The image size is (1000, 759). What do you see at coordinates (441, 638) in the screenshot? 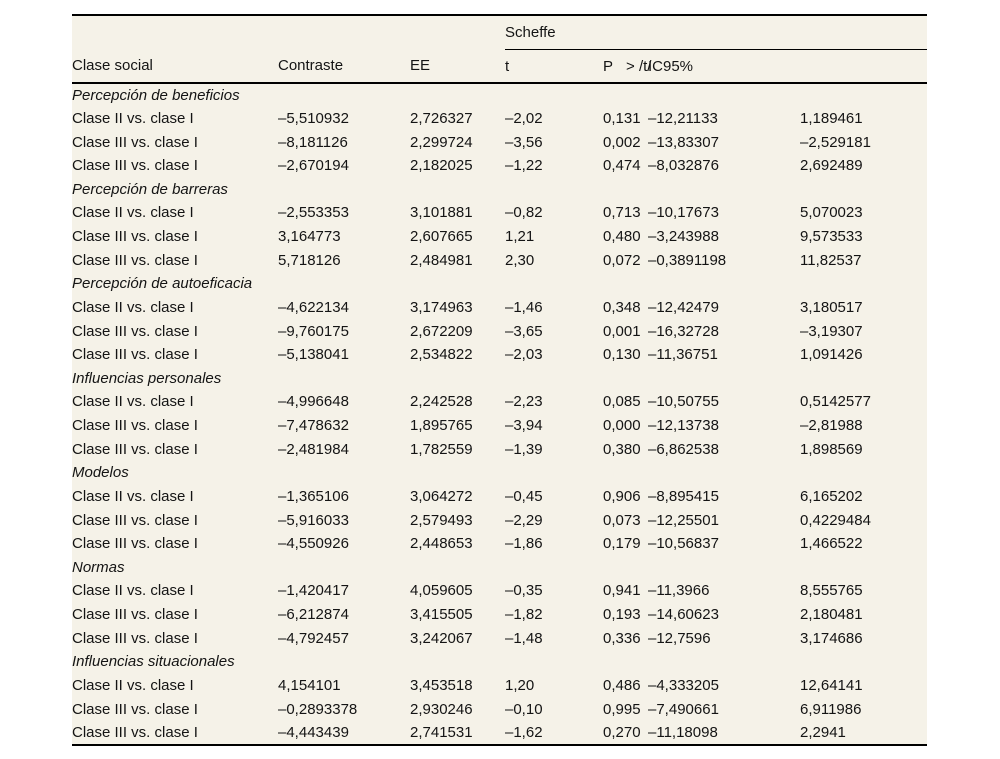
I see `cell-ee: 3,242067` at bounding box center [441, 638].